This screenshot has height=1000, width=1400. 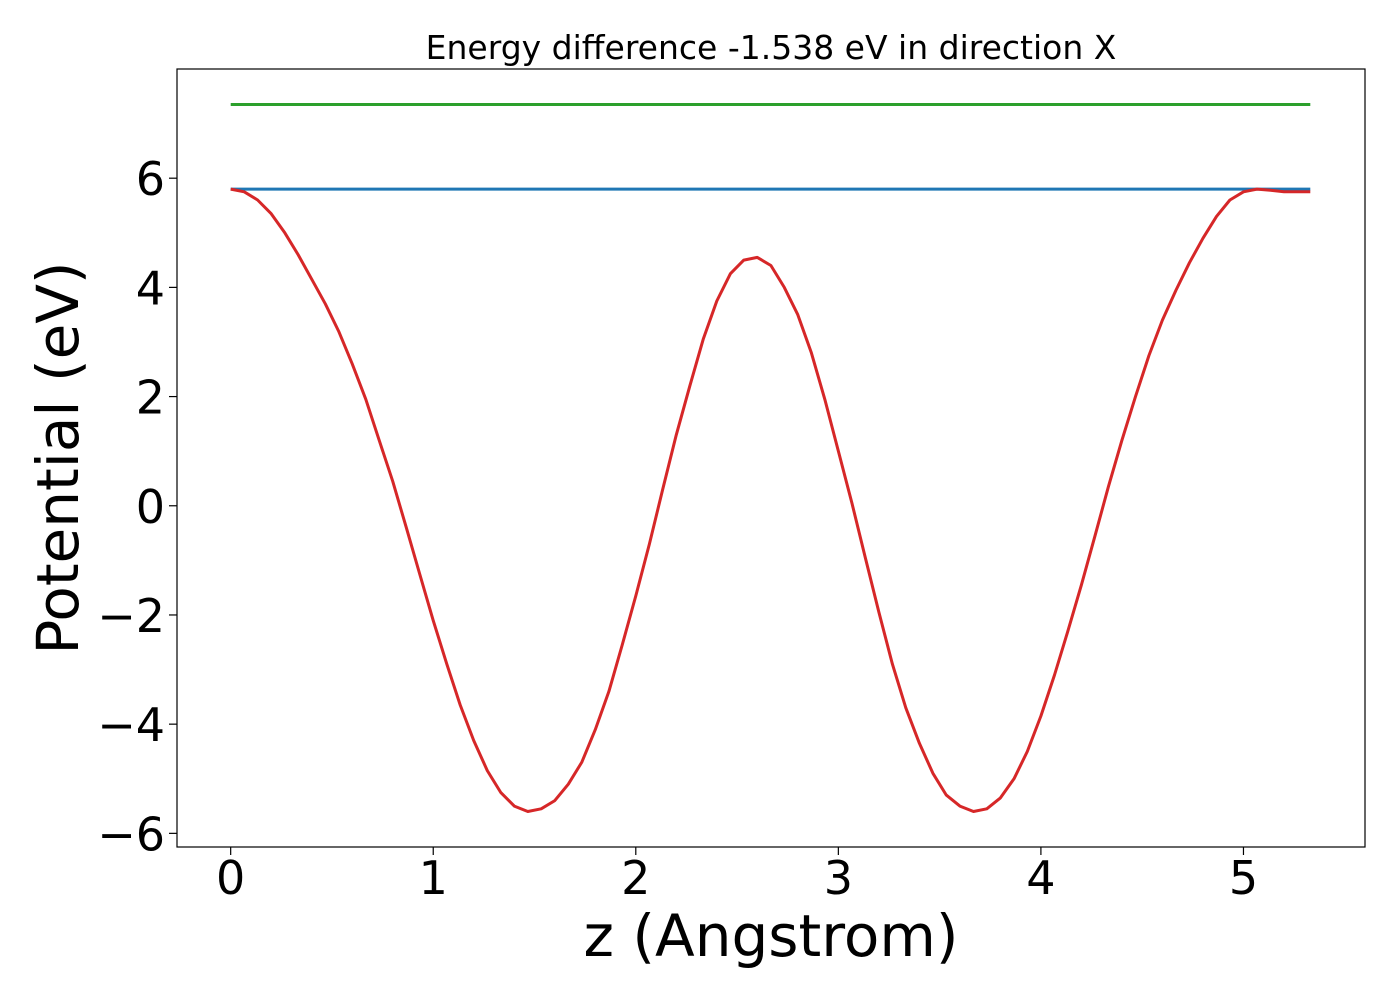 What do you see at coordinates (150, 398) in the screenshot?
I see `y-tick-label: 2` at bounding box center [150, 398].